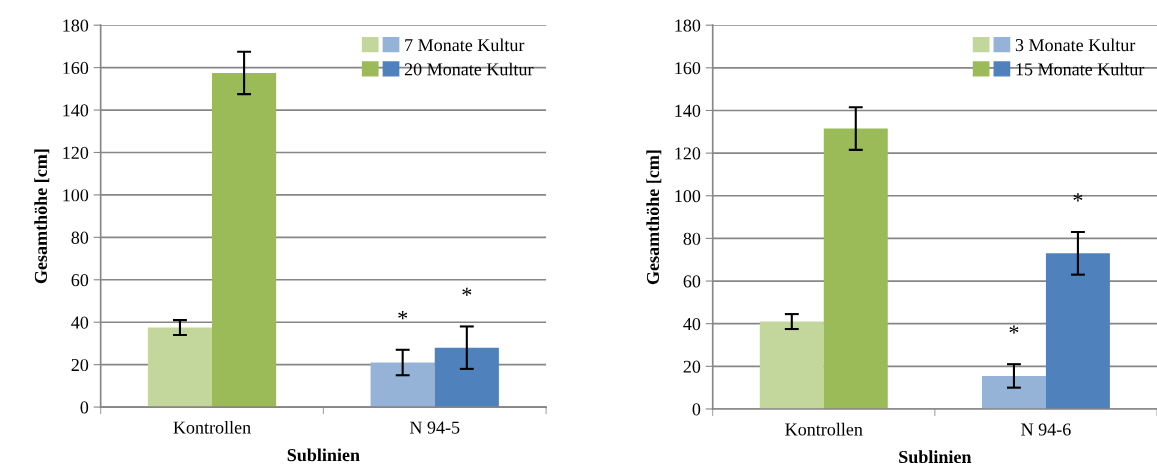 Image resolution: width=1157 pixels, height=475 pixels. What do you see at coordinates (465, 45) in the screenshot?
I see `legend-label: 7 Monate Kultur` at bounding box center [465, 45].